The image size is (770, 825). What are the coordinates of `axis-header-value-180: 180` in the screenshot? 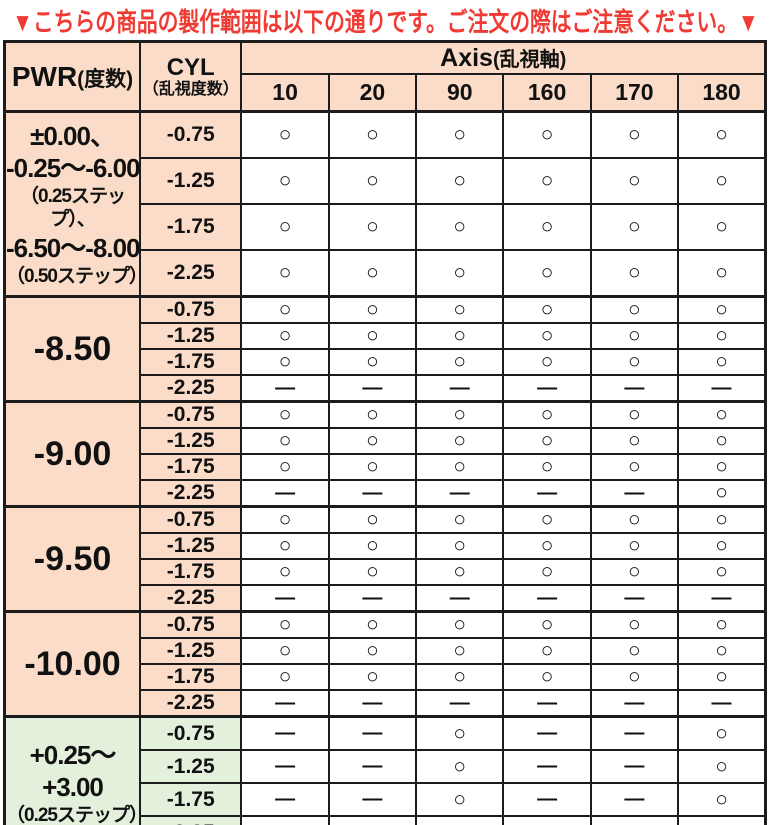 It's located at (722, 93).